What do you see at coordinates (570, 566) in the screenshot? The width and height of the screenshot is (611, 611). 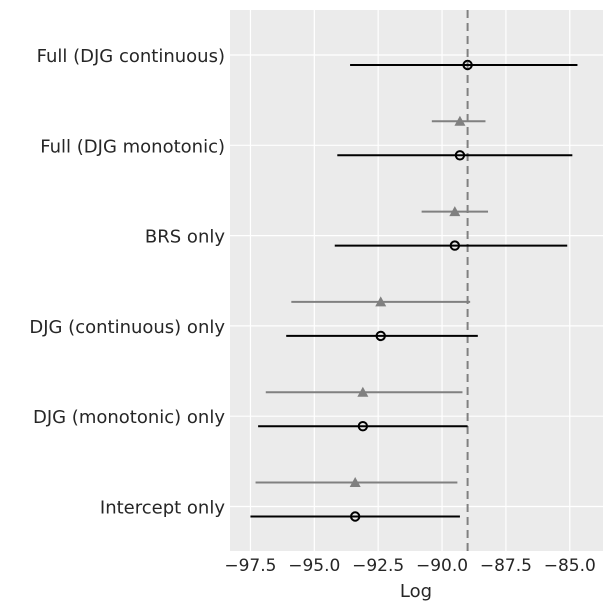 I see `x-tick-label: −85.0` at bounding box center [570, 566].